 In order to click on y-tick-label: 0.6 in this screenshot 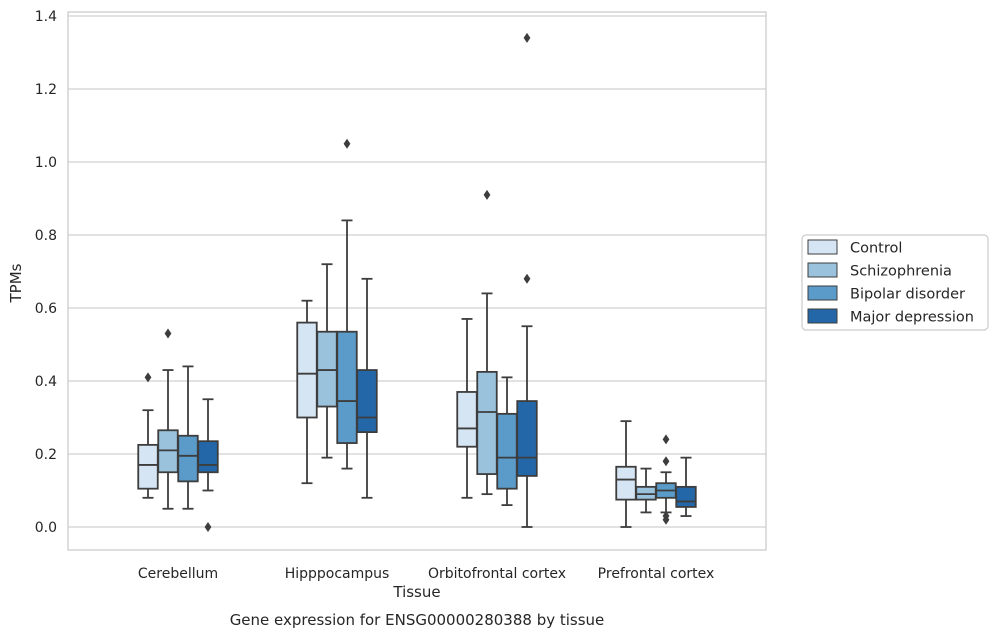, I will do `click(46, 309)`.